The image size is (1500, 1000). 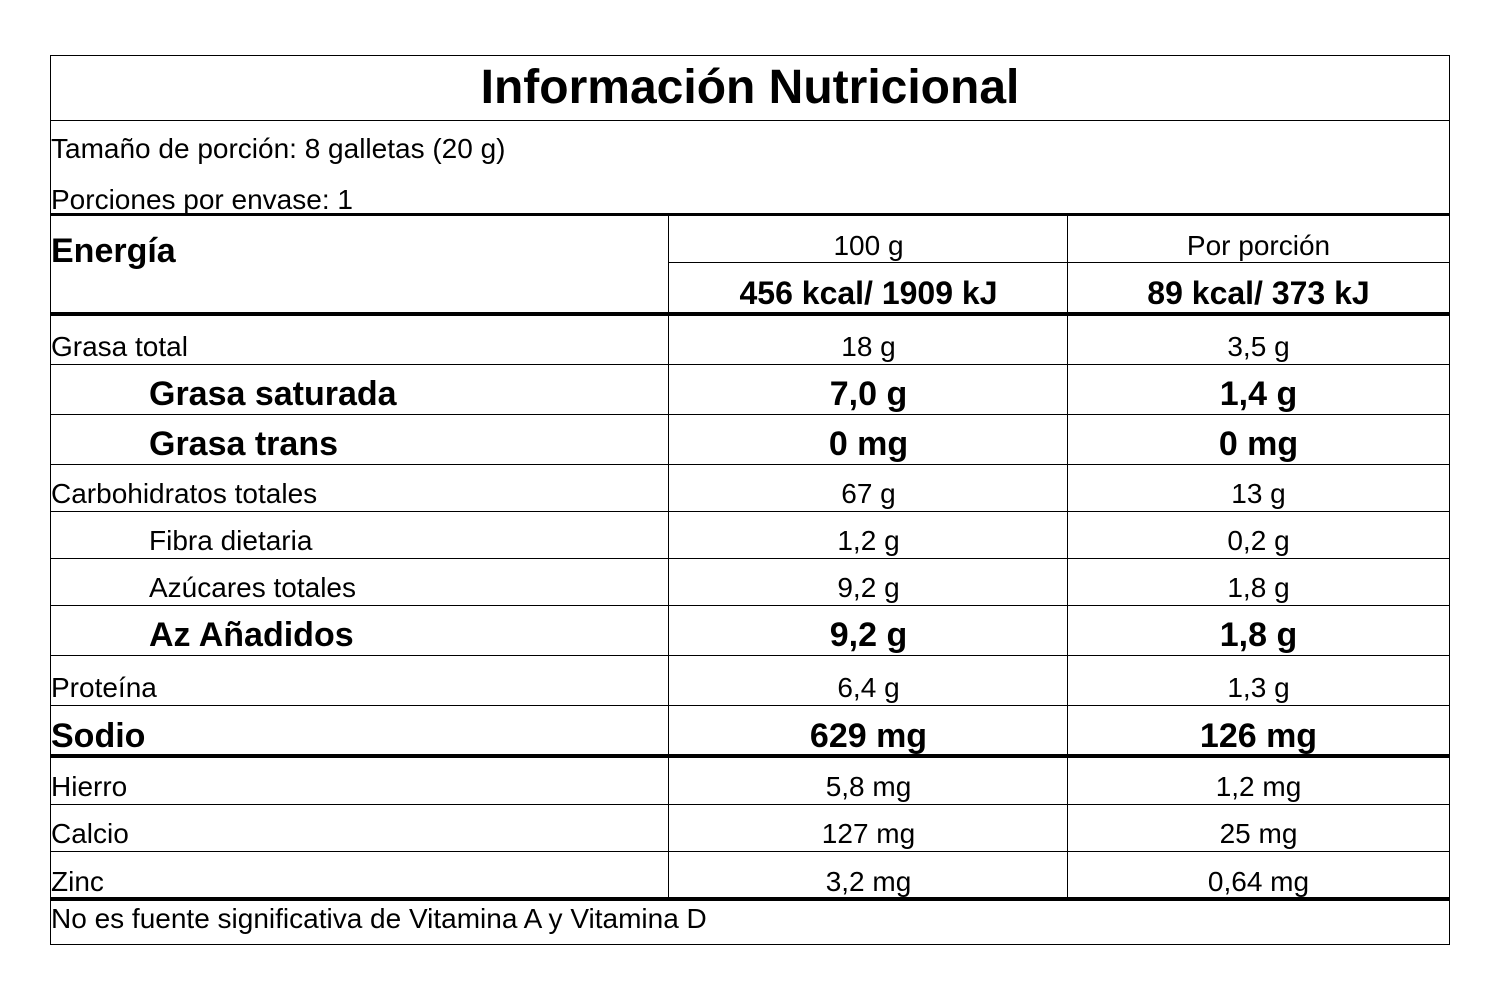 I want to click on nutrient-label: Grasa saturada, so click(x=273, y=394).